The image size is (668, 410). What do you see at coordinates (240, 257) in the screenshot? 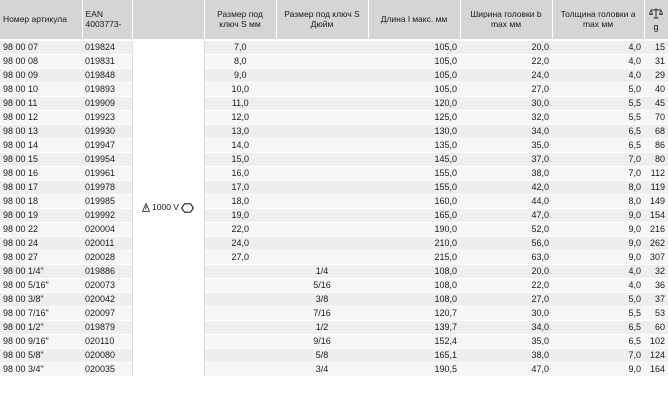
I see `cell-size-s: 27,0` at bounding box center [240, 257].